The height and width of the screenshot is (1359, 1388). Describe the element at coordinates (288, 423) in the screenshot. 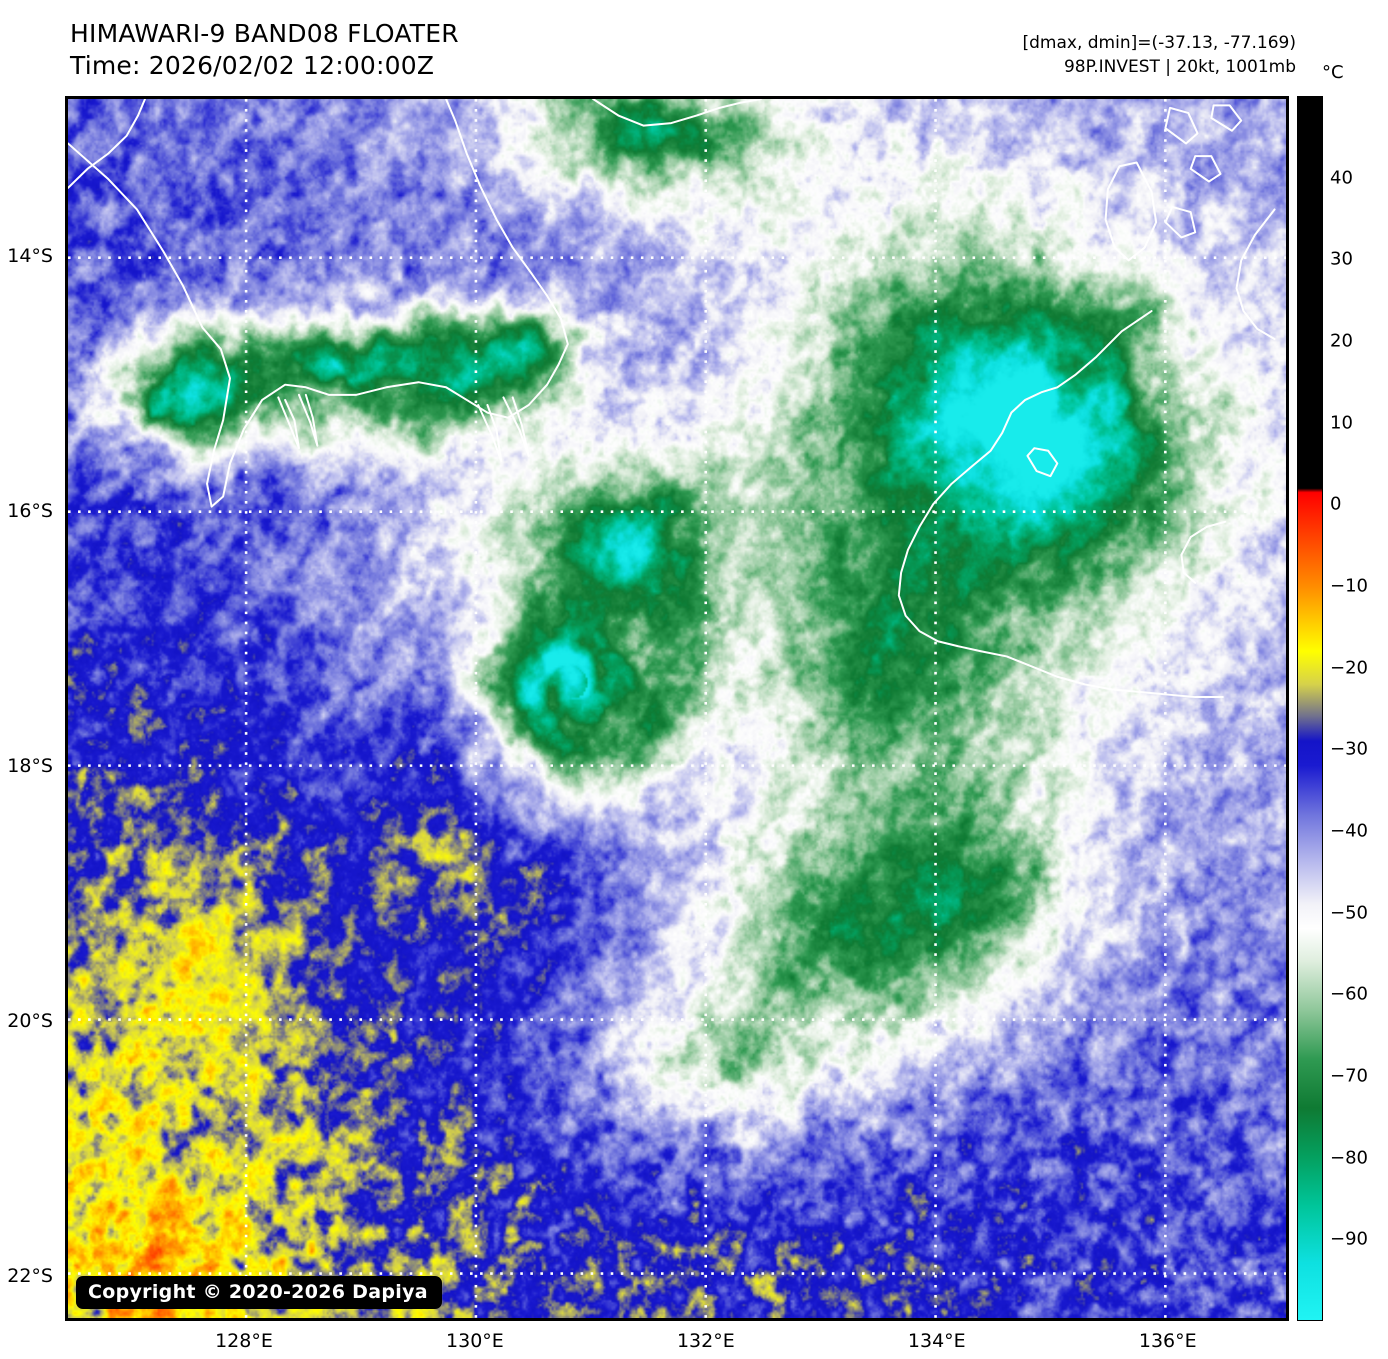

I see `coastline-timor-inner-a` at that location.